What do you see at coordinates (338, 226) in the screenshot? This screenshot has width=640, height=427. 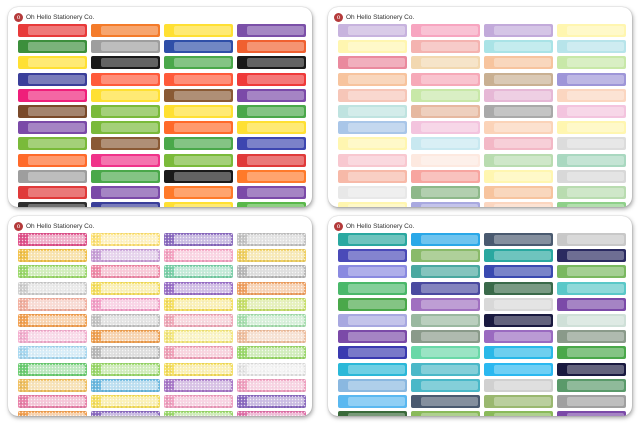 I see `brand-logo-icon: o` at bounding box center [338, 226].